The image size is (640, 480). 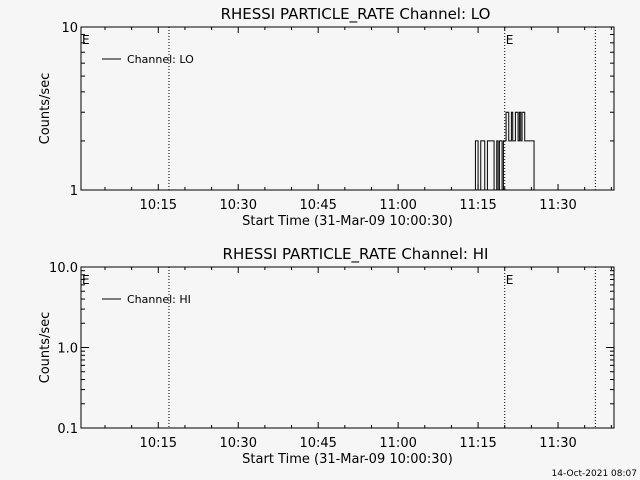 What do you see at coordinates (159, 299) in the screenshot?
I see `legend-label: Channel: HI` at bounding box center [159, 299].